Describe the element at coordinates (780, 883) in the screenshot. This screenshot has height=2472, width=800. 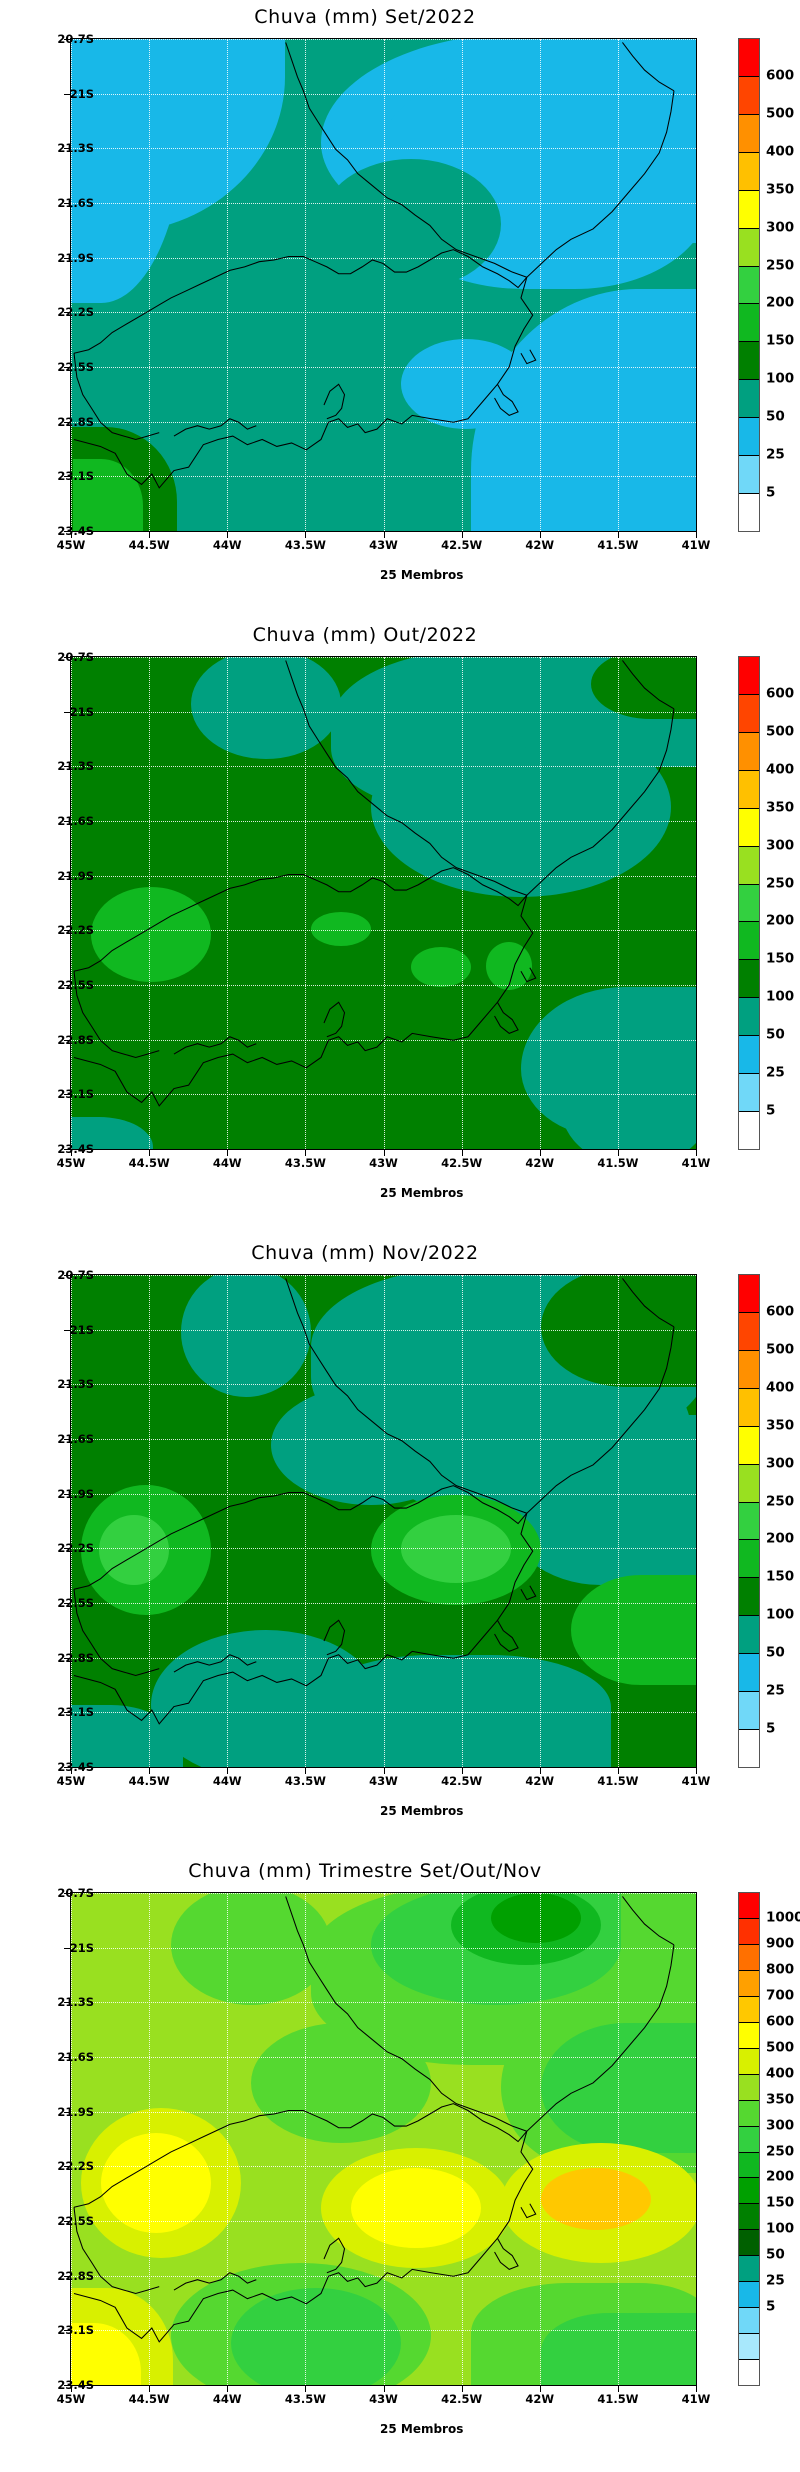
I see `colorbar-tick-label: 250` at that location.